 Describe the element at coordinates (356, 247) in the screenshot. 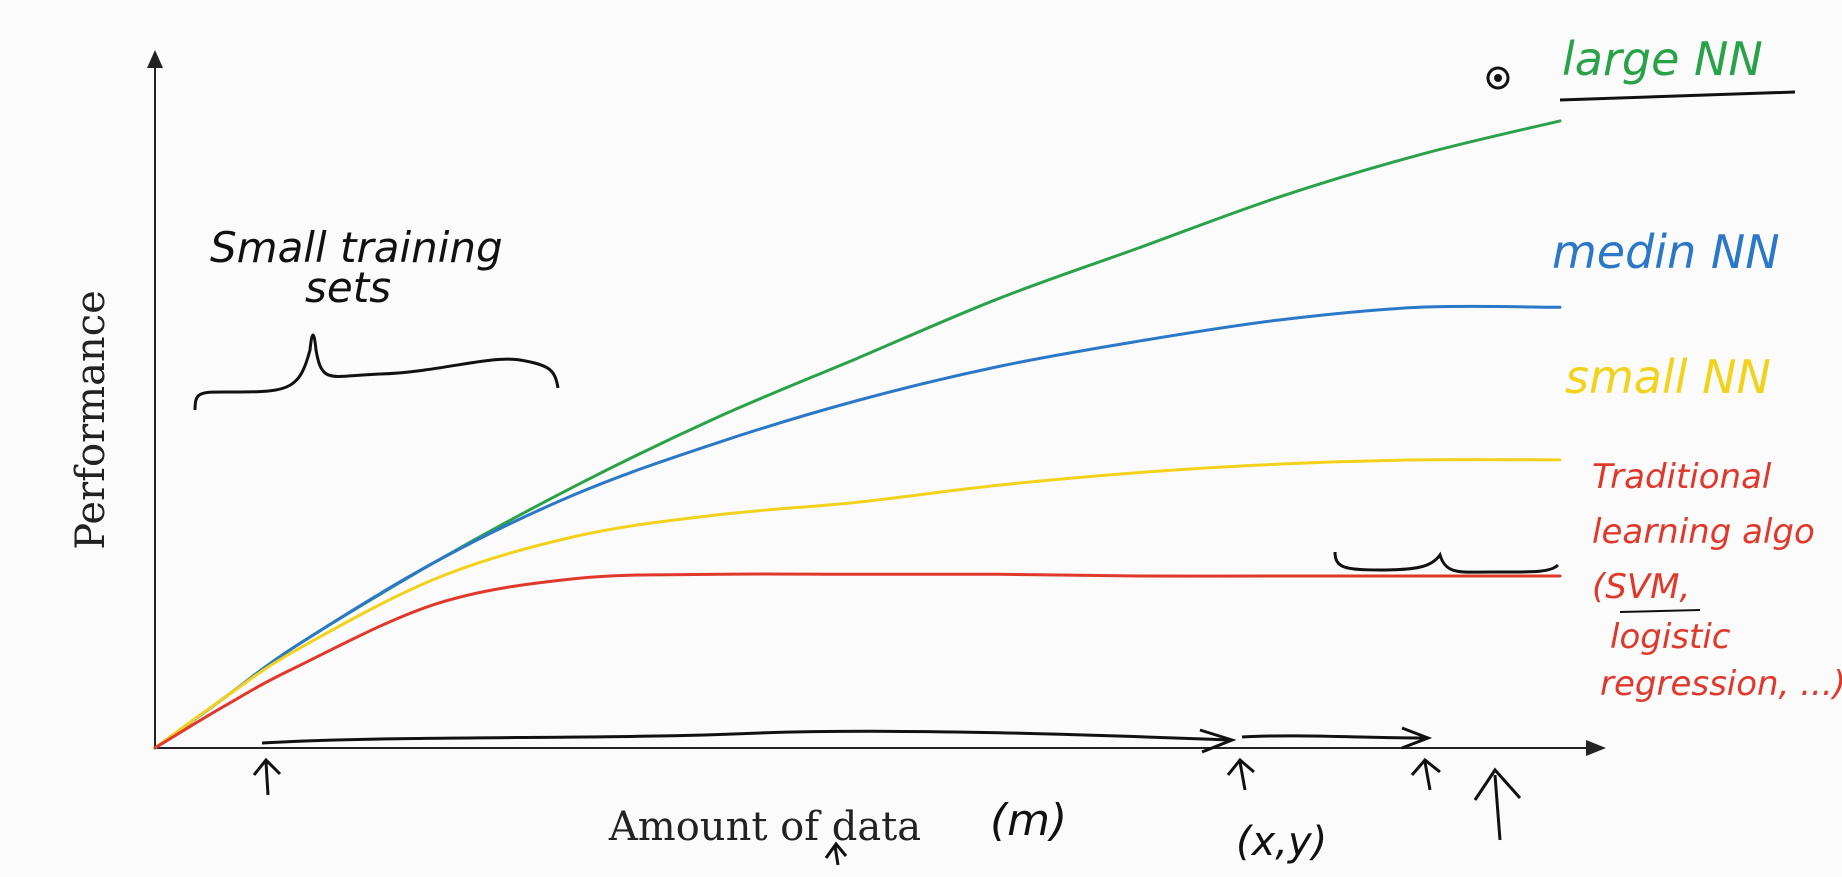

I see `label-small-training: Small training` at that location.